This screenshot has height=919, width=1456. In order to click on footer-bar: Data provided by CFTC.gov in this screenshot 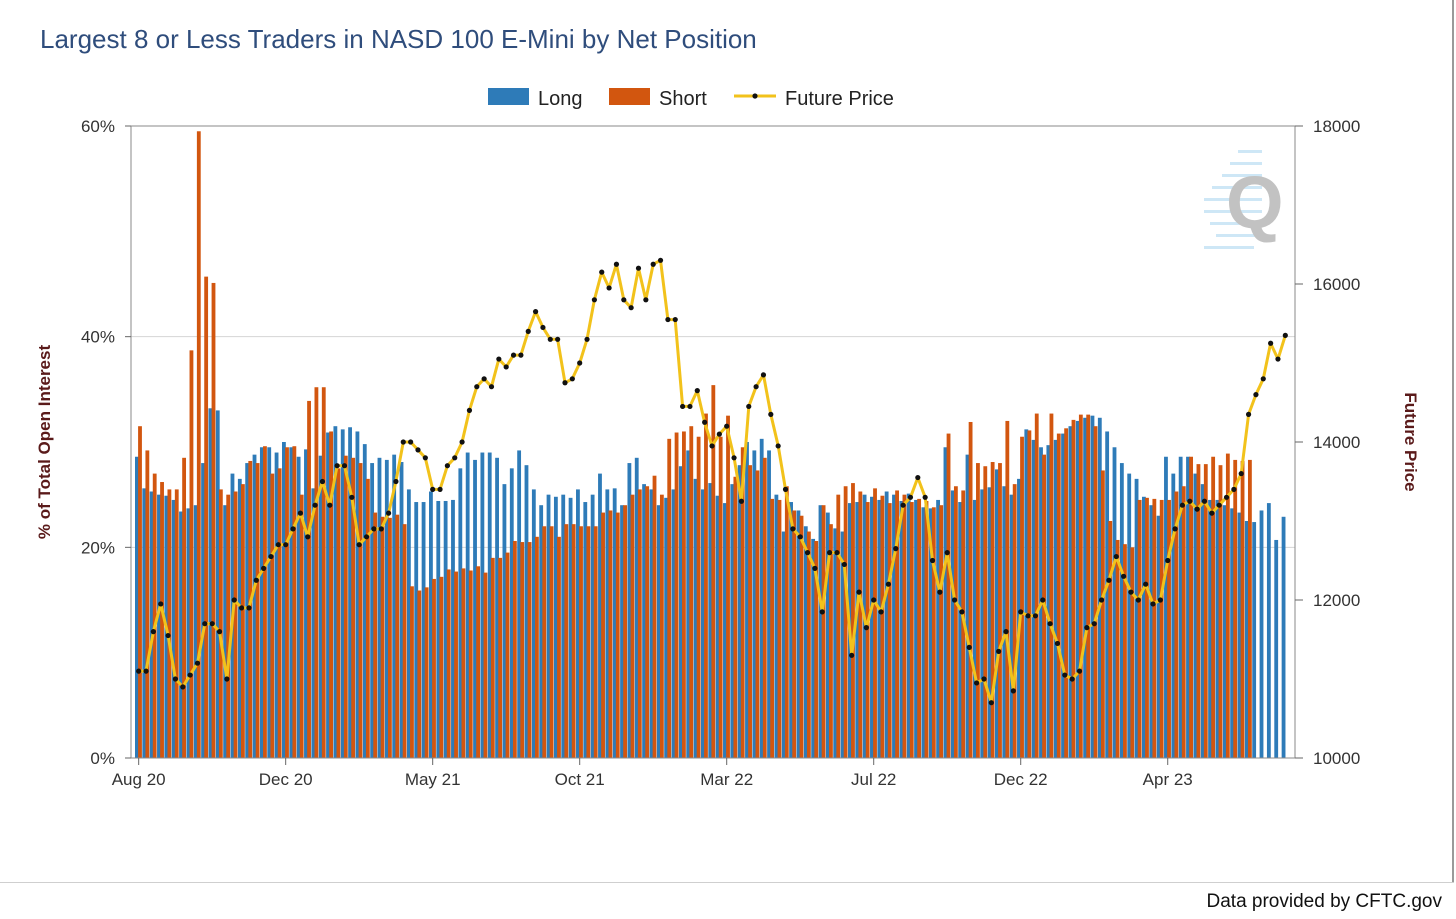, I will do `click(727, 900)`.